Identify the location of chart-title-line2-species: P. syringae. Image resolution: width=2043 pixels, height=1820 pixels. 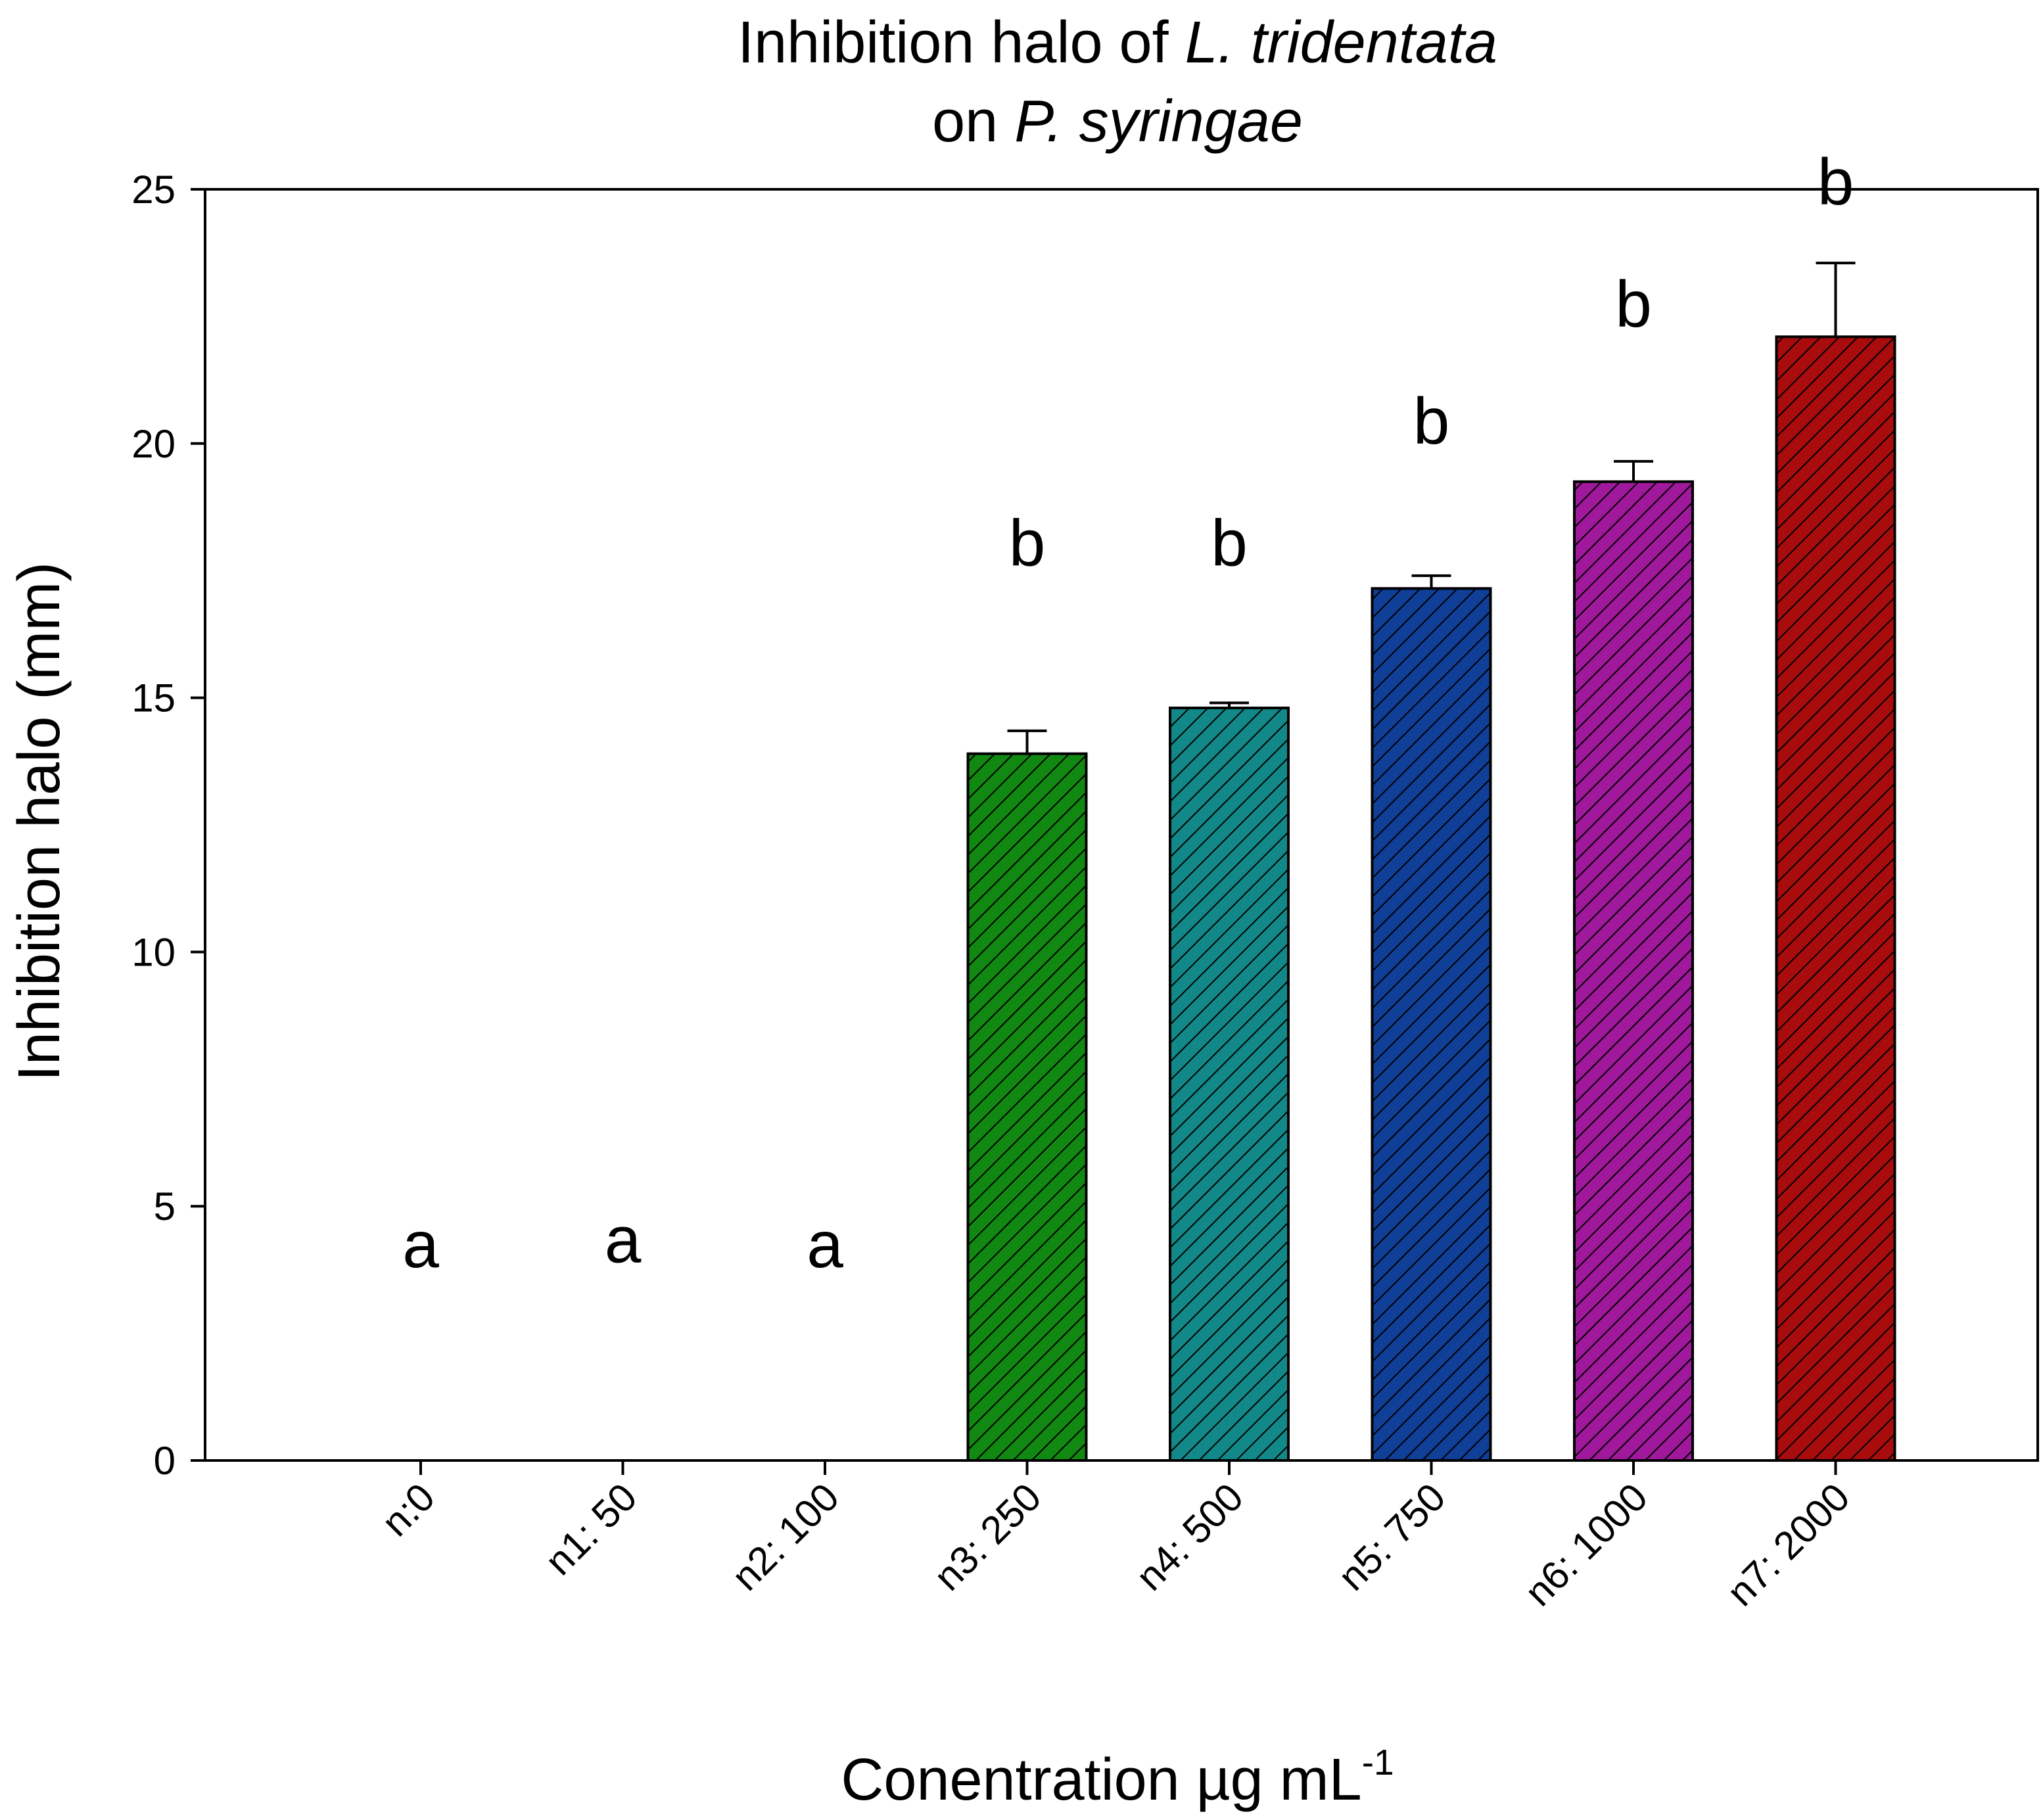
(1158, 122).